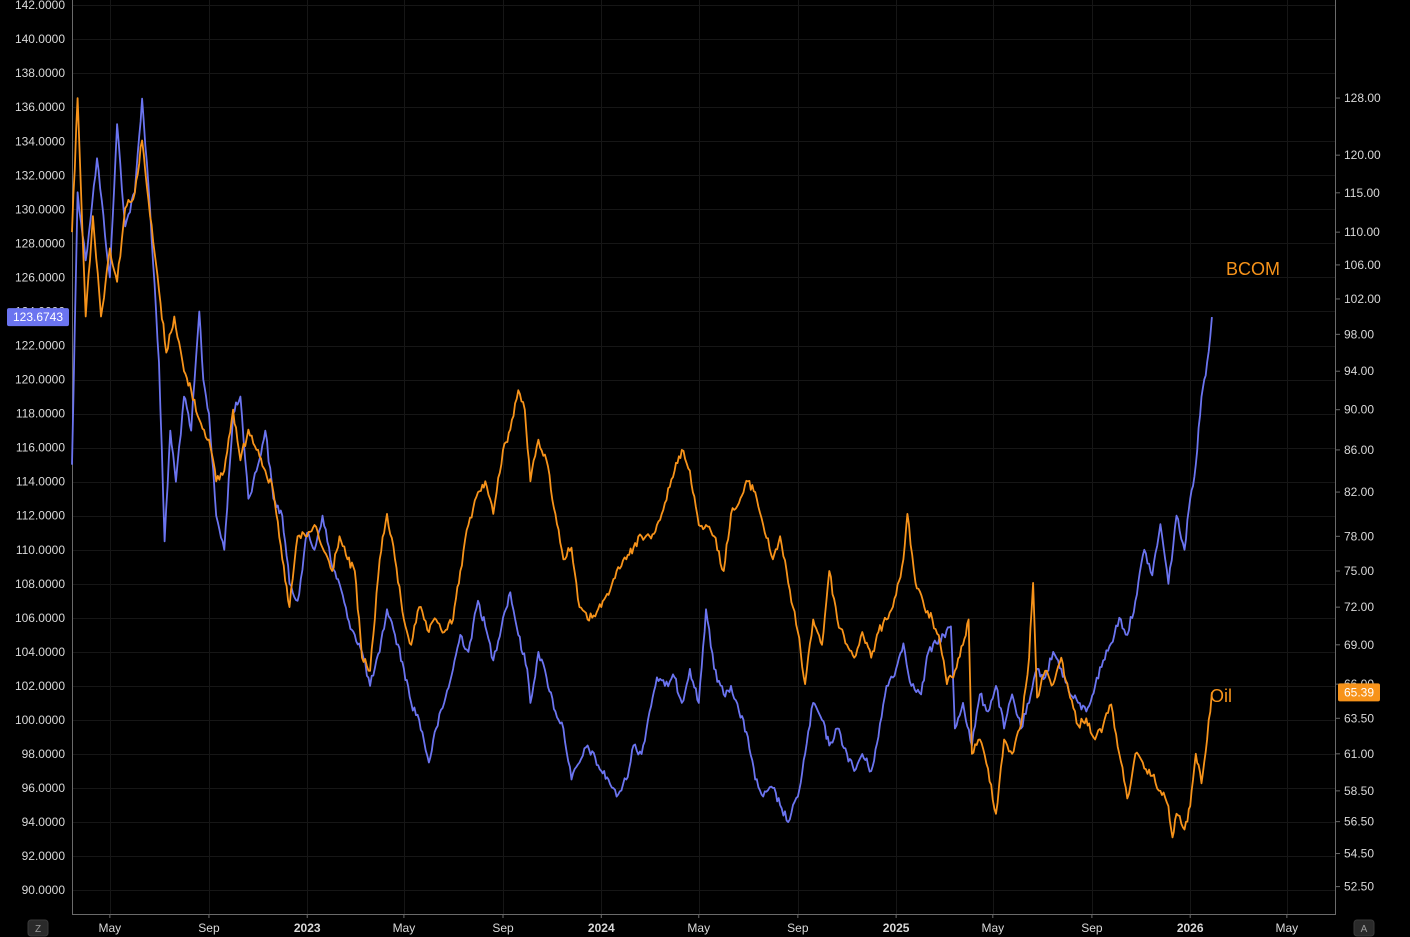 The width and height of the screenshot is (1410, 937). I want to click on left-axis-tick-label: 138.0000, so click(40, 73).